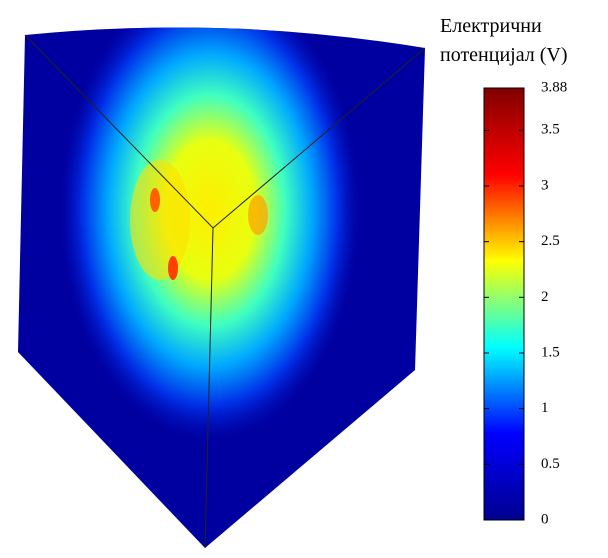 This screenshot has width=608, height=558. What do you see at coordinates (504, 304) in the screenshot?
I see `colorbar` at bounding box center [504, 304].